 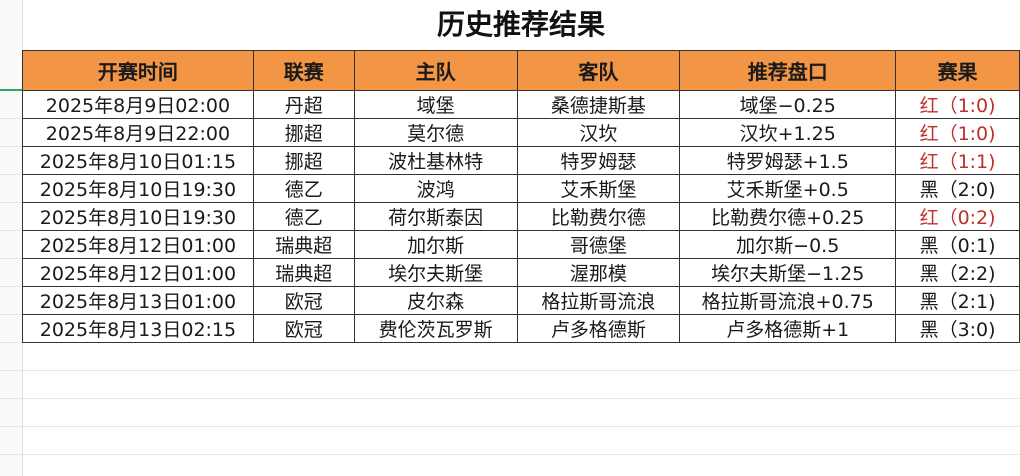 I want to click on cell-home: 加尔斯, so click(x=435, y=244).